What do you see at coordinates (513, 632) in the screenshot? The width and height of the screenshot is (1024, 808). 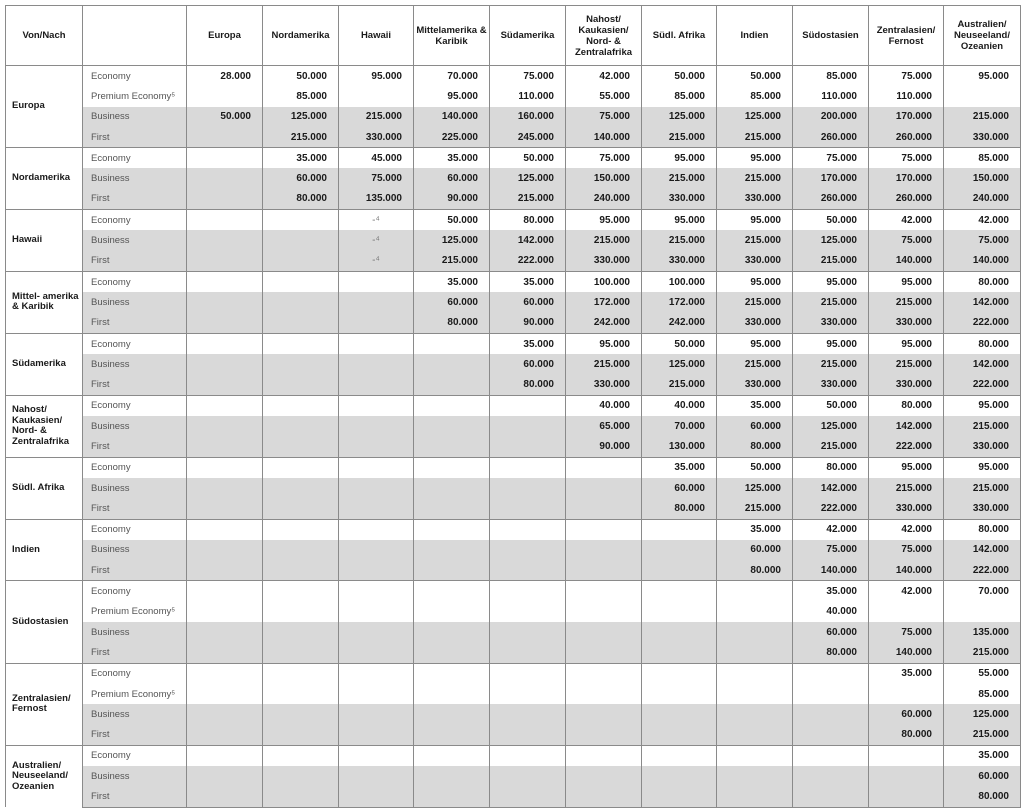 I see `table-row: Business 60.000 75.000 135.000` at bounding box center [513, 632].